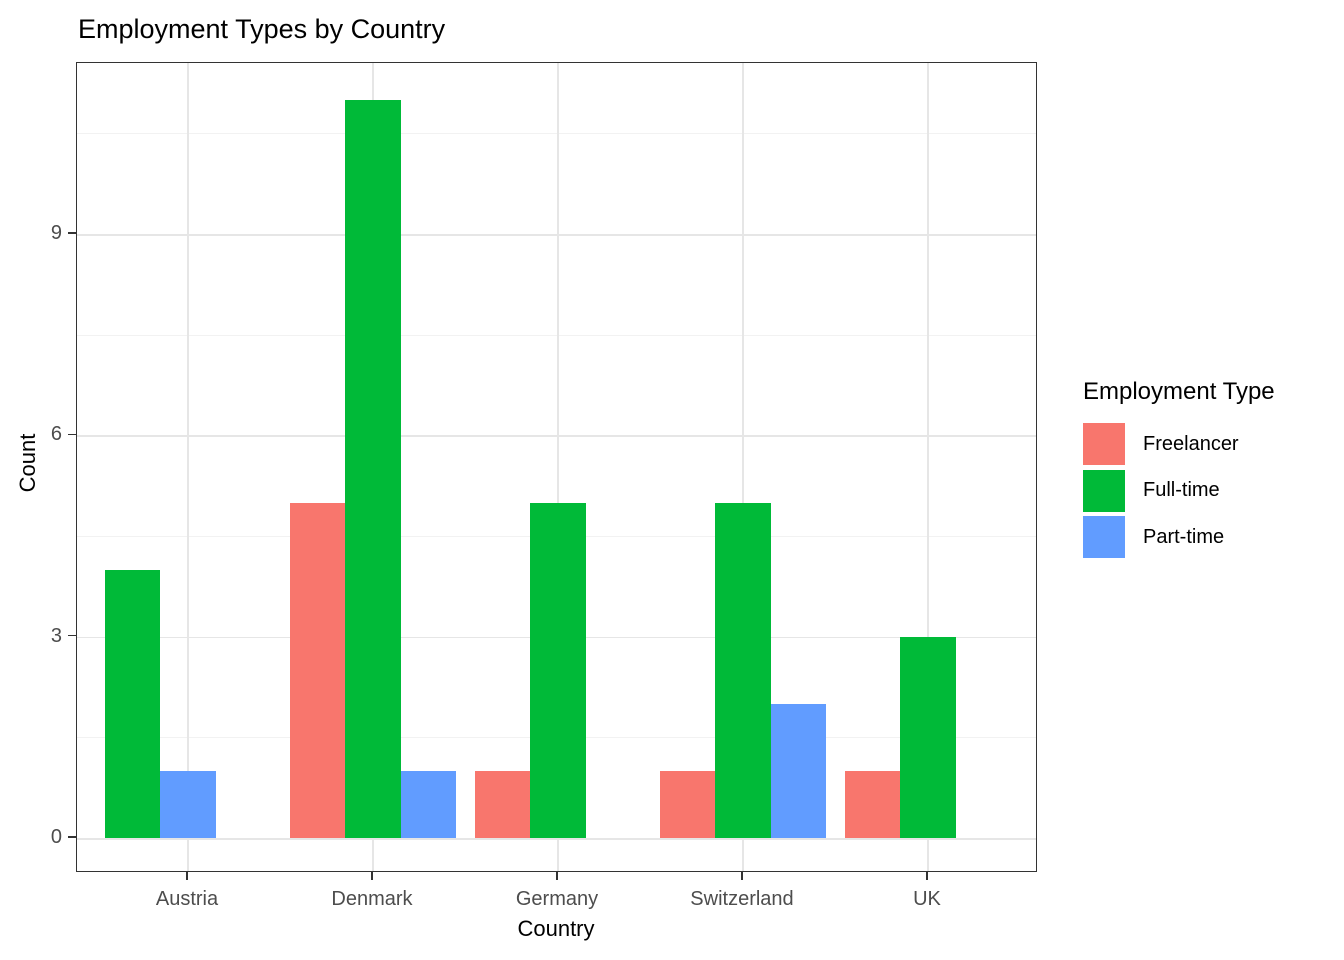 The height and width of the screenshot is (960, 1344). I want to click on legend-item-full-time: Full-time, so click(1179, 490).